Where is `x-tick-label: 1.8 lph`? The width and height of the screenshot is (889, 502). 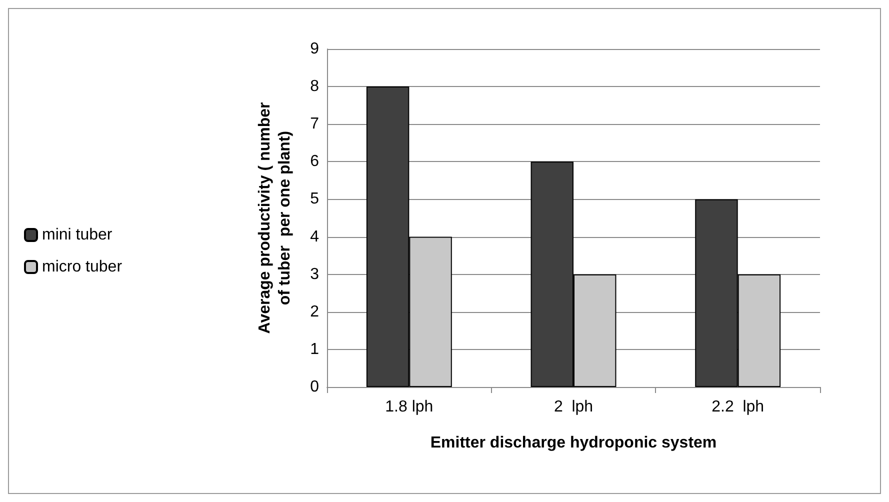
x-tick-label: 1.8 lph is located at coordinates (409, 407).